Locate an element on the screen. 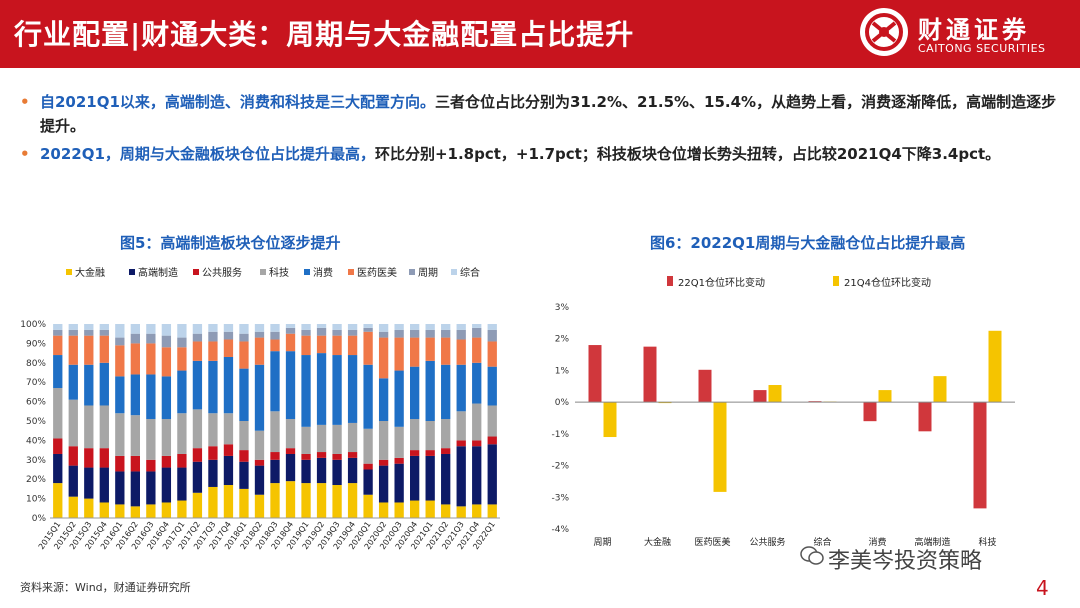 The width and height of the screenshot is (1080, 608). y-tick-label: -4% is located at coordinates (560, 530).